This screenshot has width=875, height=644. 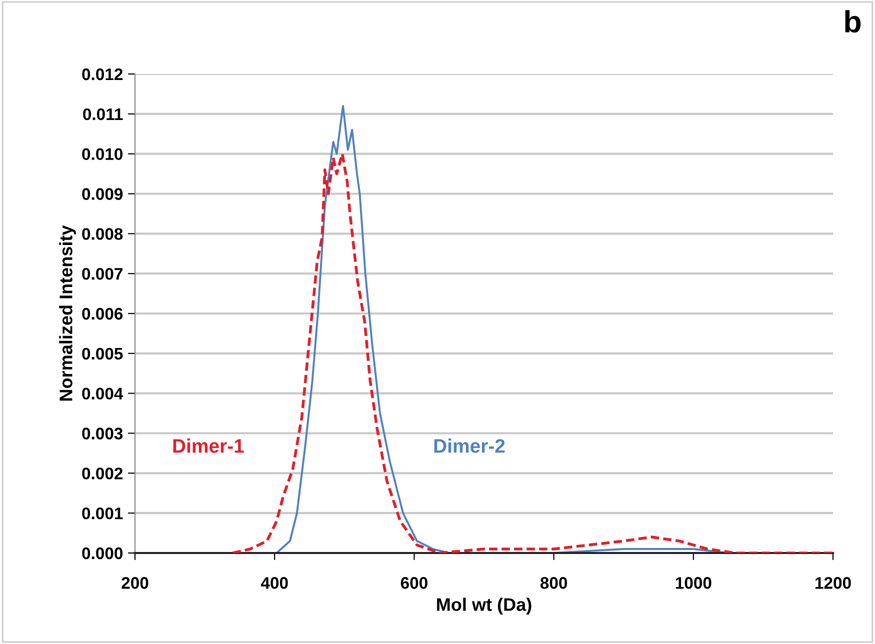 I want to click on y-tick-label: 0.007, so click(x=102, y=274).